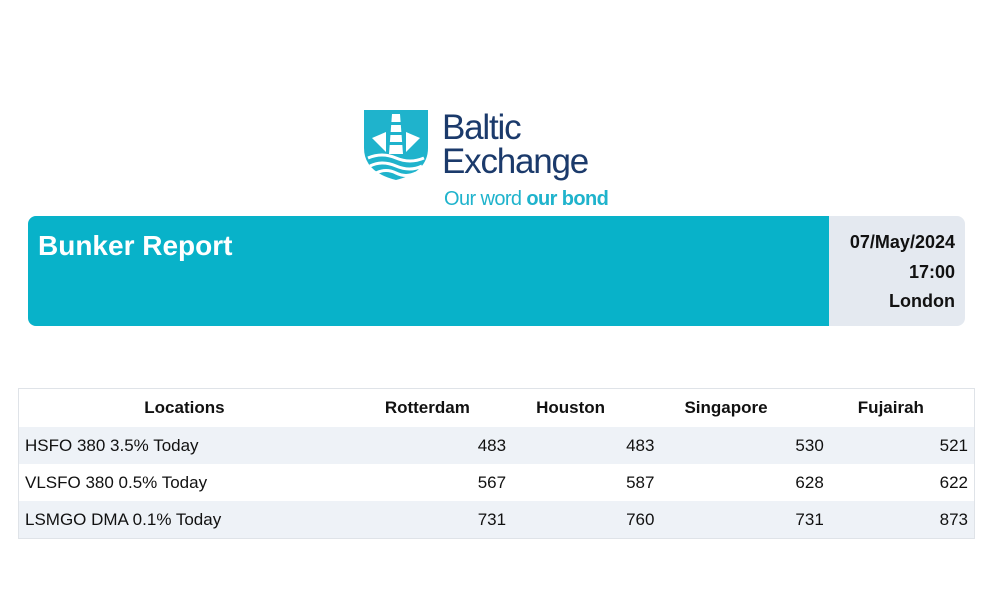 This screenshot has width=1000, height=600. Describe the element at coordinates (899, 520) in the screenshot. I see `price-cell: 873` at that location.